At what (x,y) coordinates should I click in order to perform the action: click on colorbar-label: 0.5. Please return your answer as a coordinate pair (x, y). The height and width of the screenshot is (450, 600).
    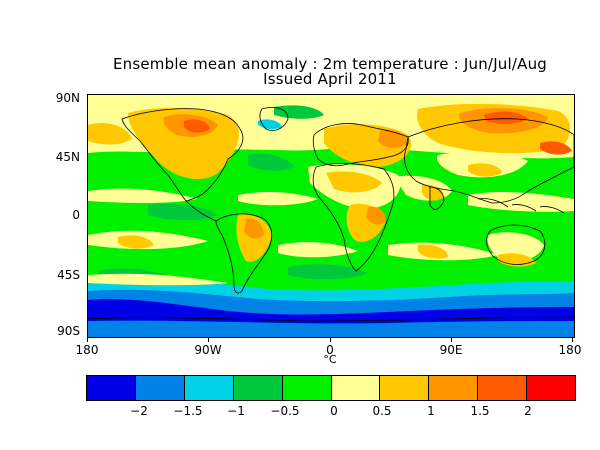
    Looking at the image, I should click on (382, 411).